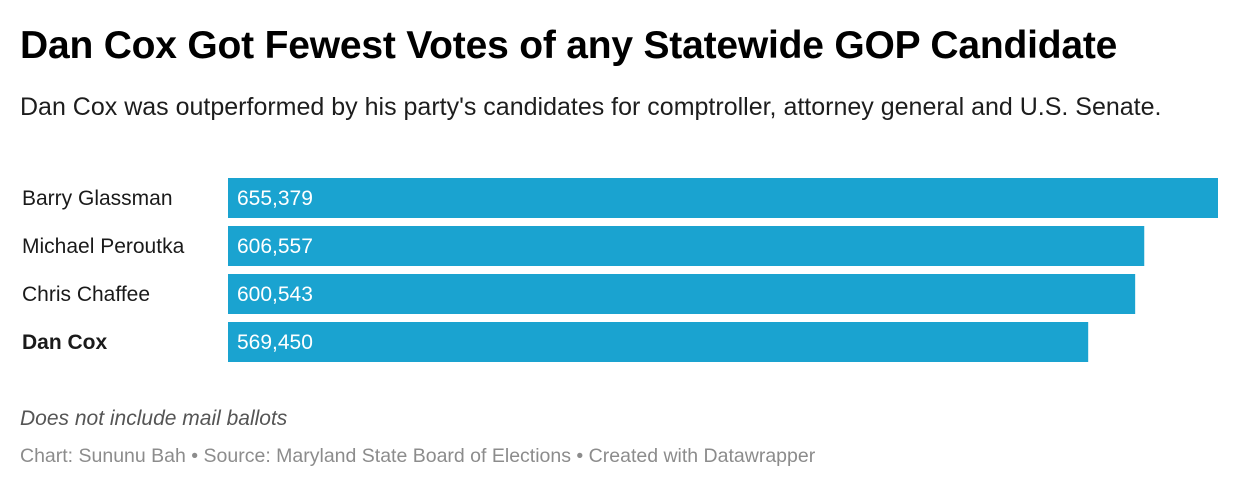 Image resolution: width=1240 pixels, height=490 pixels. Describe the element at coordinates (103, 456) in the screenshot. I see `chart-credit: Chart: Sununu Bah` at that location.